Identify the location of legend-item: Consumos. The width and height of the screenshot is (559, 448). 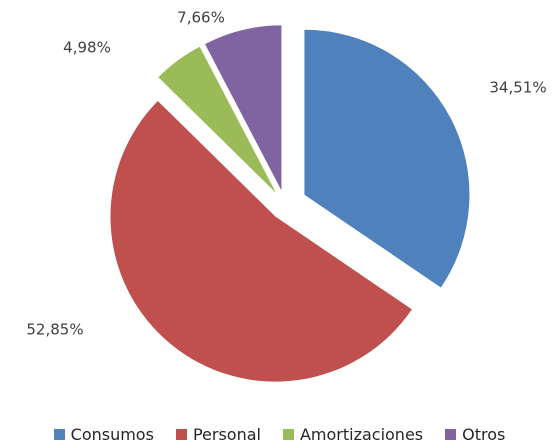
(103, 434).